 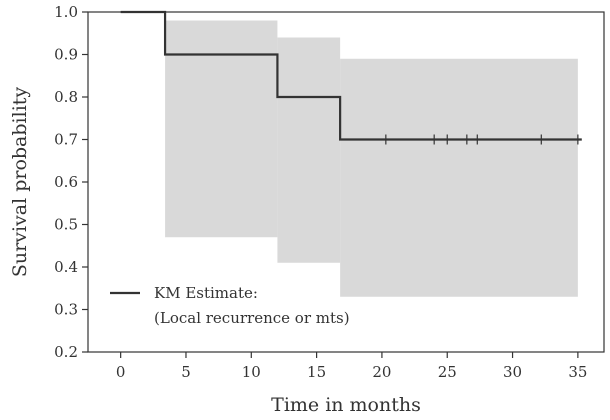 I want to click on y-tick-label: 1.0, so click(x=66, y=12).